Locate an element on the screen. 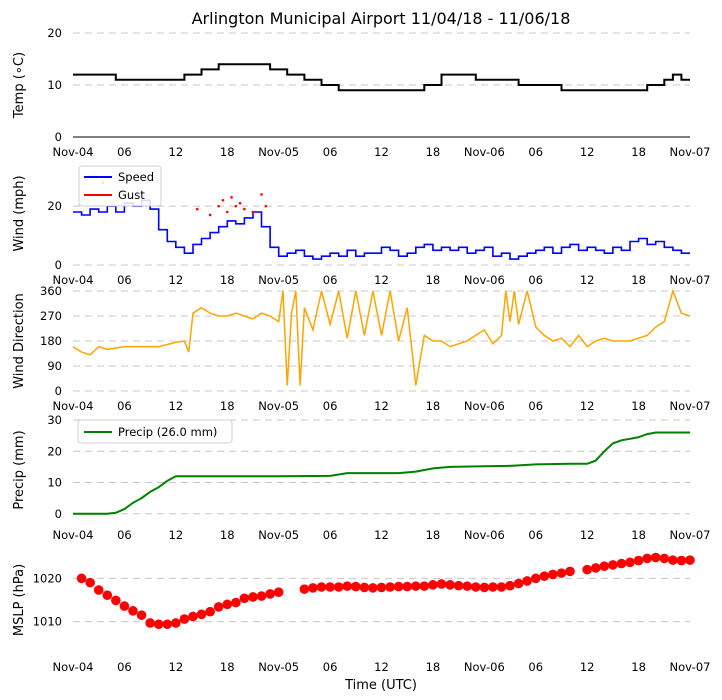  y-tick-label: 1010 is located at coordinates (47, 622).